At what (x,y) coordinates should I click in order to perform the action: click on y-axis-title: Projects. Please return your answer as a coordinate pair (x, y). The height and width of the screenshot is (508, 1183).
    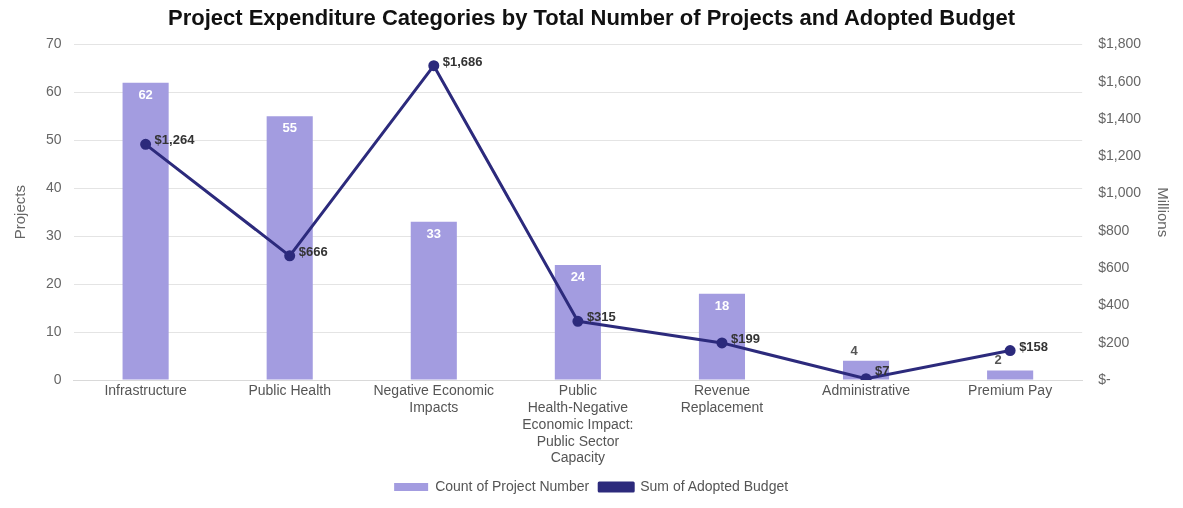
    Looking at the image, I should click on (20, 212).